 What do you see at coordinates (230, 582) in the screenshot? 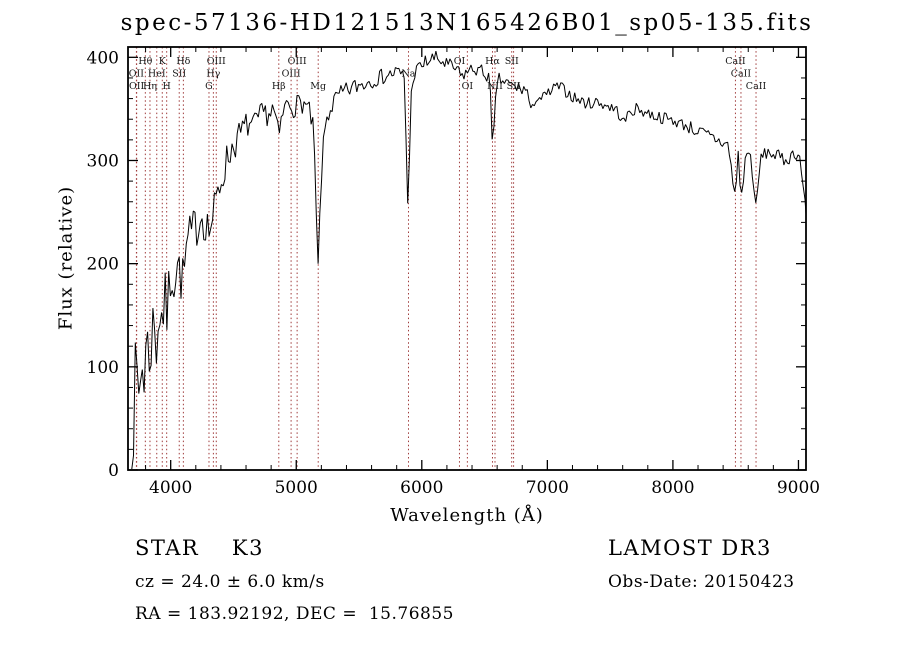
I see `cz-value: cz = 24.0 ± 6.0 km/s` at bounding box center [230, 582].